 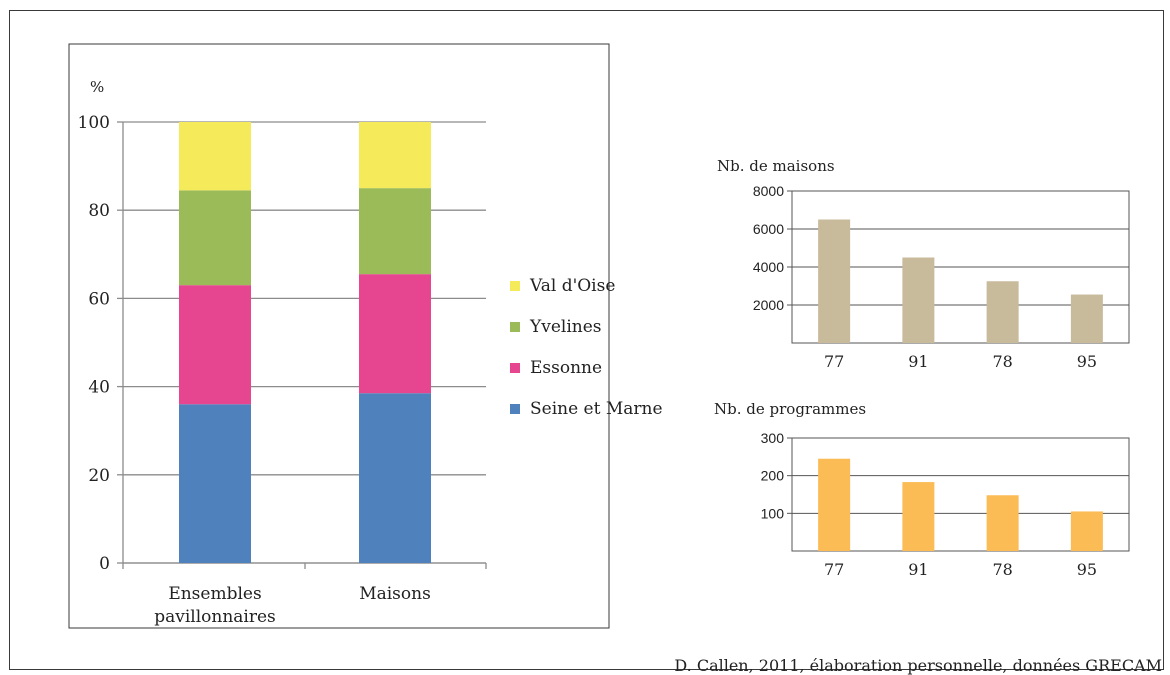 What do you see at coordinates (215, 617) in the screenshot?
I see `category-label: pavillonnaires` at bounding box center [215, 617].